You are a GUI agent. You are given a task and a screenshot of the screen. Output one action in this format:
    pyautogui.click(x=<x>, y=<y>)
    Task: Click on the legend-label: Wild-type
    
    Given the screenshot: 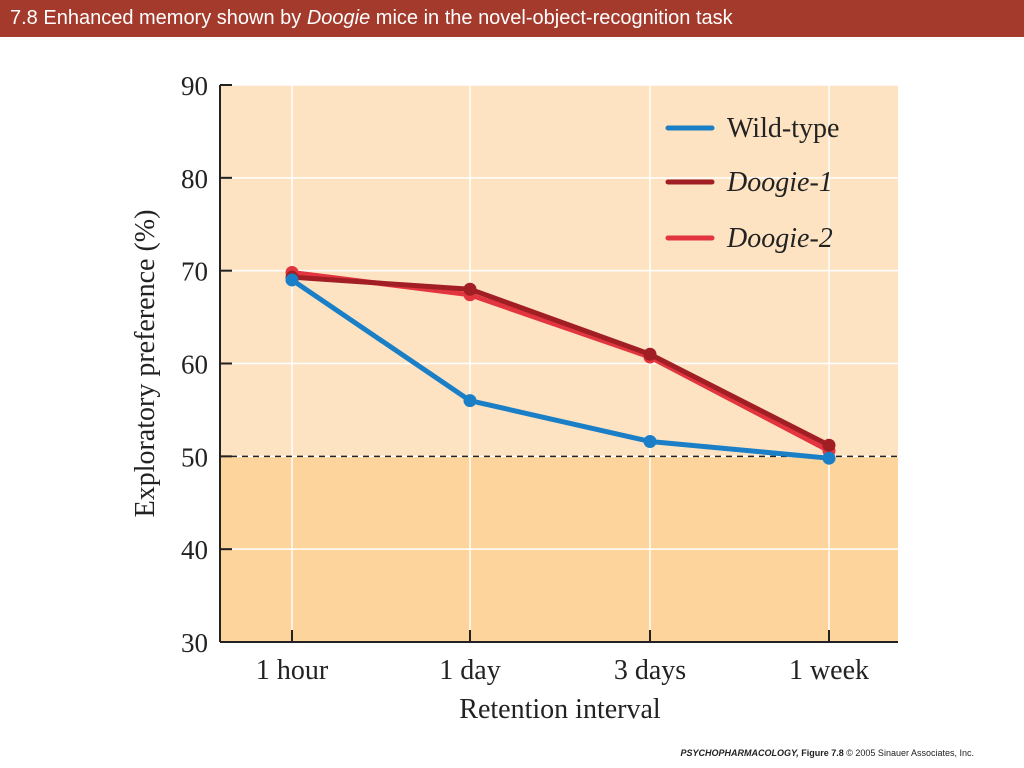 What is the action you would take?
    pyautogui.click(x=783, y=128)
    